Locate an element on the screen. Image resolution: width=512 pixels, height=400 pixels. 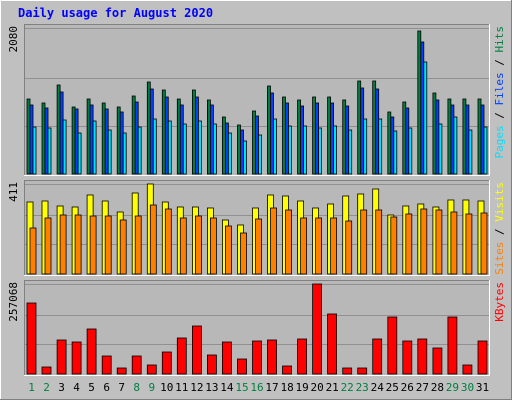
chart-title: Daily usage for August 2020 is located at coordinates (115, 13).